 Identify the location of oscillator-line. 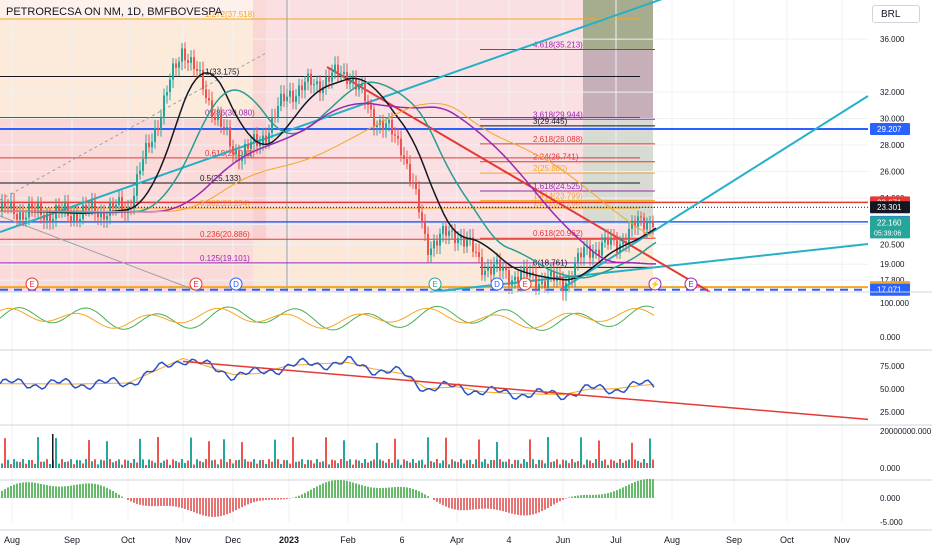
(327, 318).